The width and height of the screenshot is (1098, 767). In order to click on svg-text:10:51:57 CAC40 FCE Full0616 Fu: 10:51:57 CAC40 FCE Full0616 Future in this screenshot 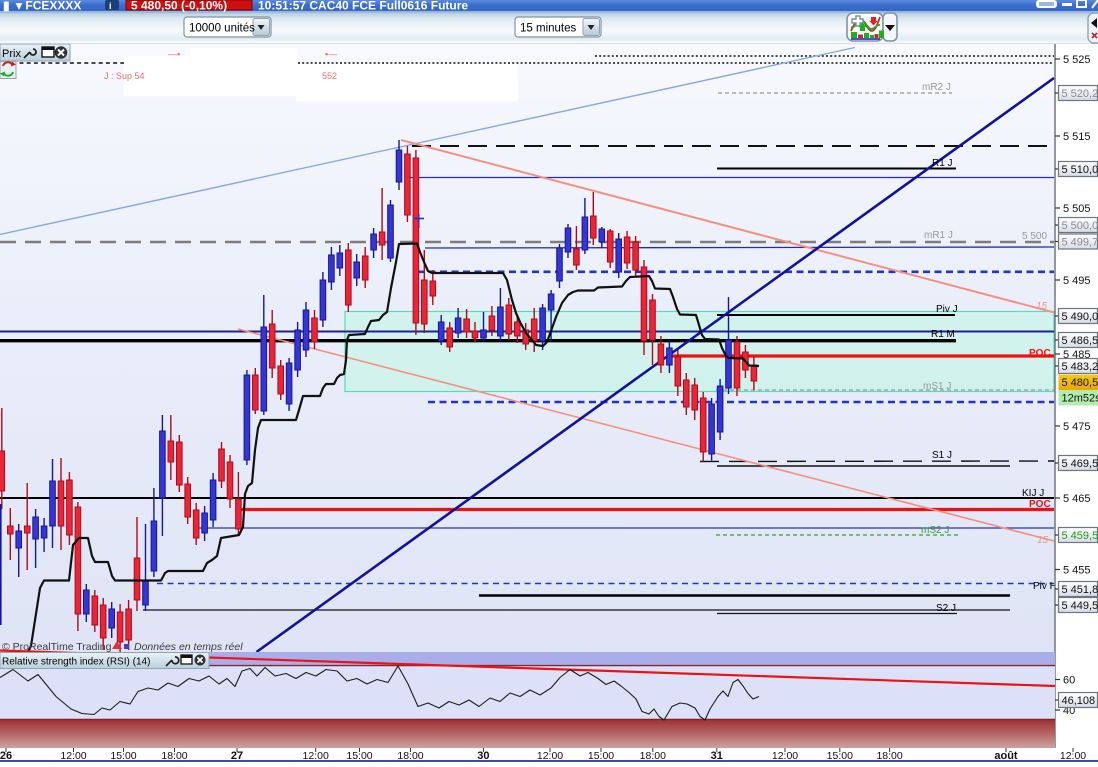, I will do `click(363, 6)`.